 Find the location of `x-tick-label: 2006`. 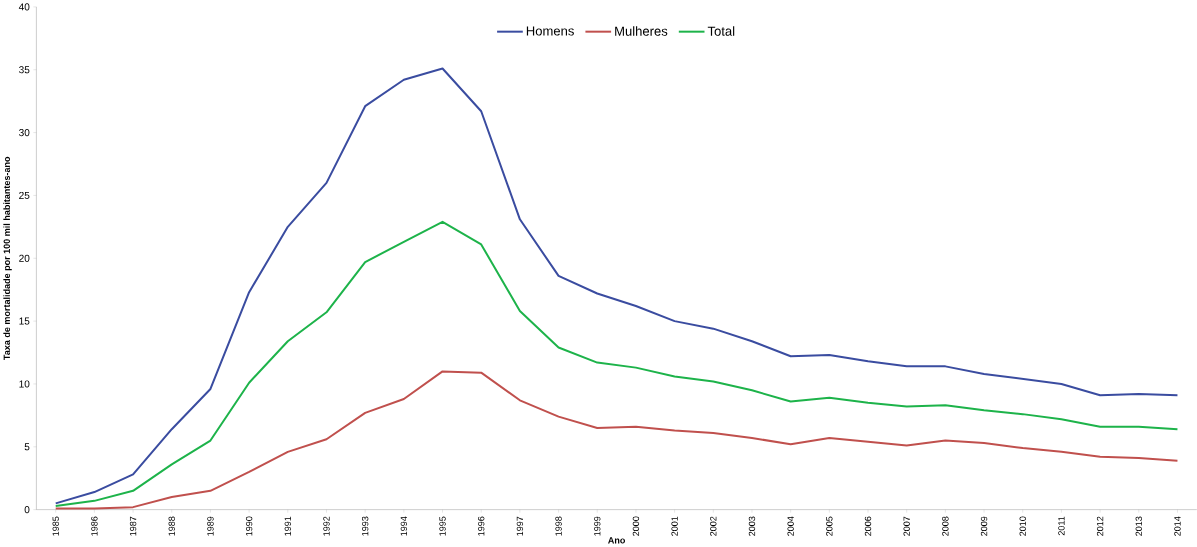

x-tick-label: 2006 is located at coordinates (868, 526).